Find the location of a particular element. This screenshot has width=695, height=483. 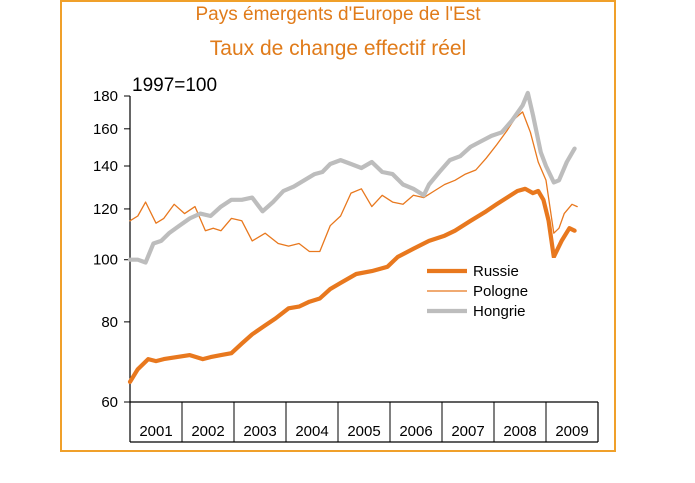

legend: Russie Pologne Hongrie is located at coordinates (477, 291).